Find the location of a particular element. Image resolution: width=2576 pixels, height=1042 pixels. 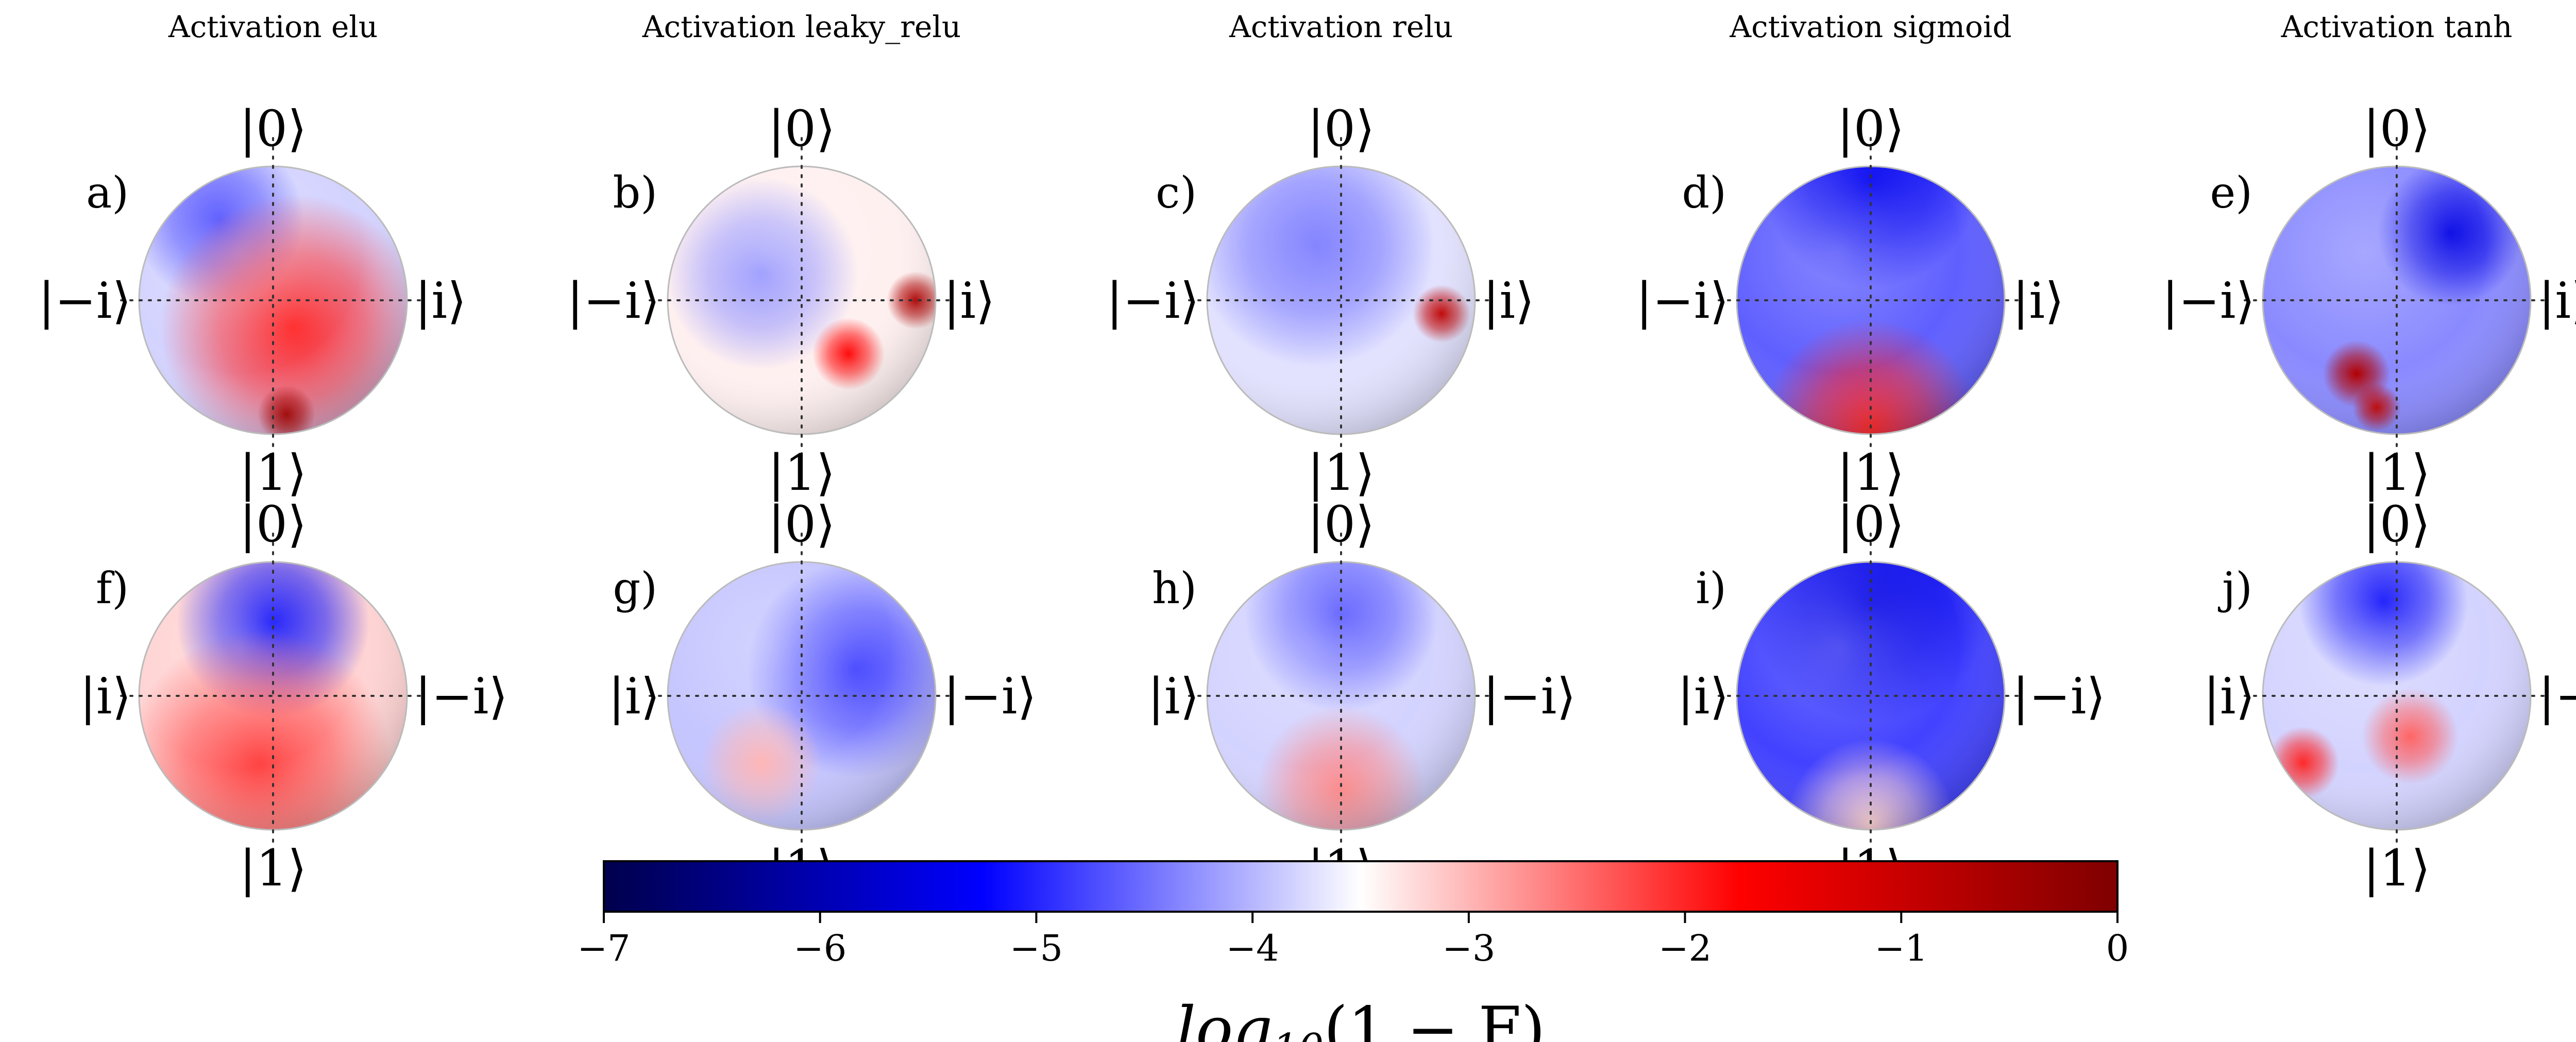

panel-c: Activation relu |0⟩ |1⟩ |−i⟩ |i⟩ c) is located at coordinates (1320, 255).